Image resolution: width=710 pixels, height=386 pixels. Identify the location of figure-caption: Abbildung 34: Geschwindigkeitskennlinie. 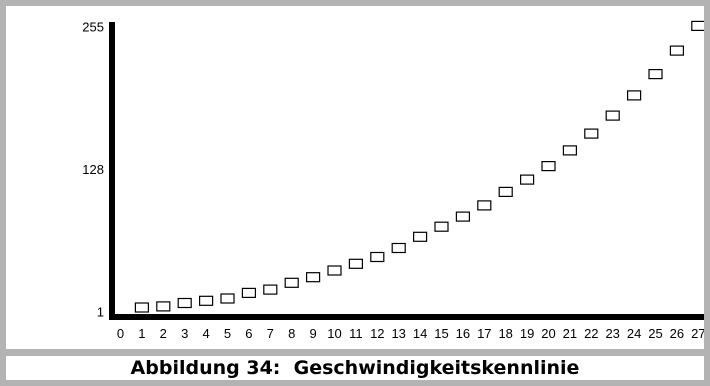
(355, 368).